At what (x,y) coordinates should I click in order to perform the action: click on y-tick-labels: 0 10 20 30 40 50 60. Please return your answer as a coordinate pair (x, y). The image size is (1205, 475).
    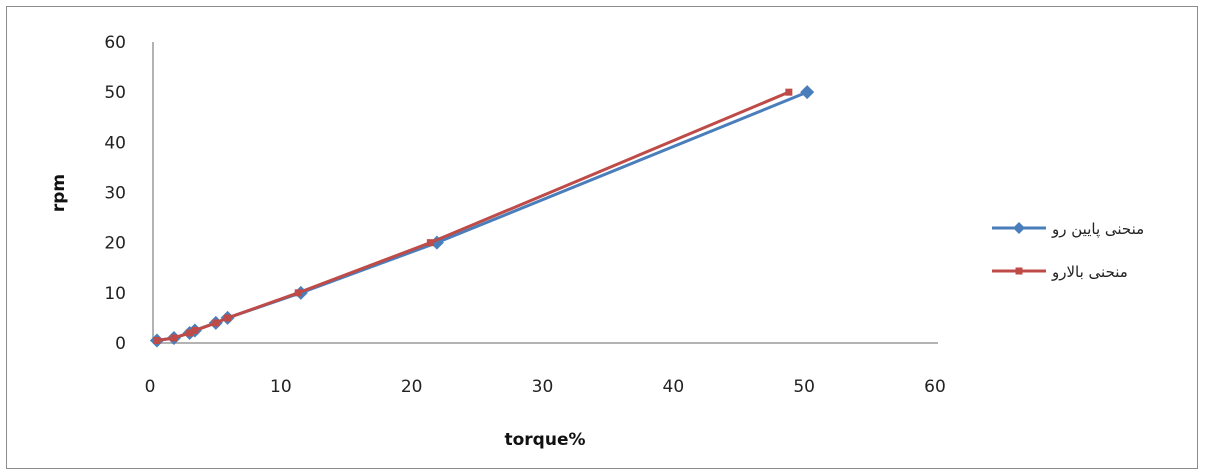
    Looking at the image, I should click on (115, 193).